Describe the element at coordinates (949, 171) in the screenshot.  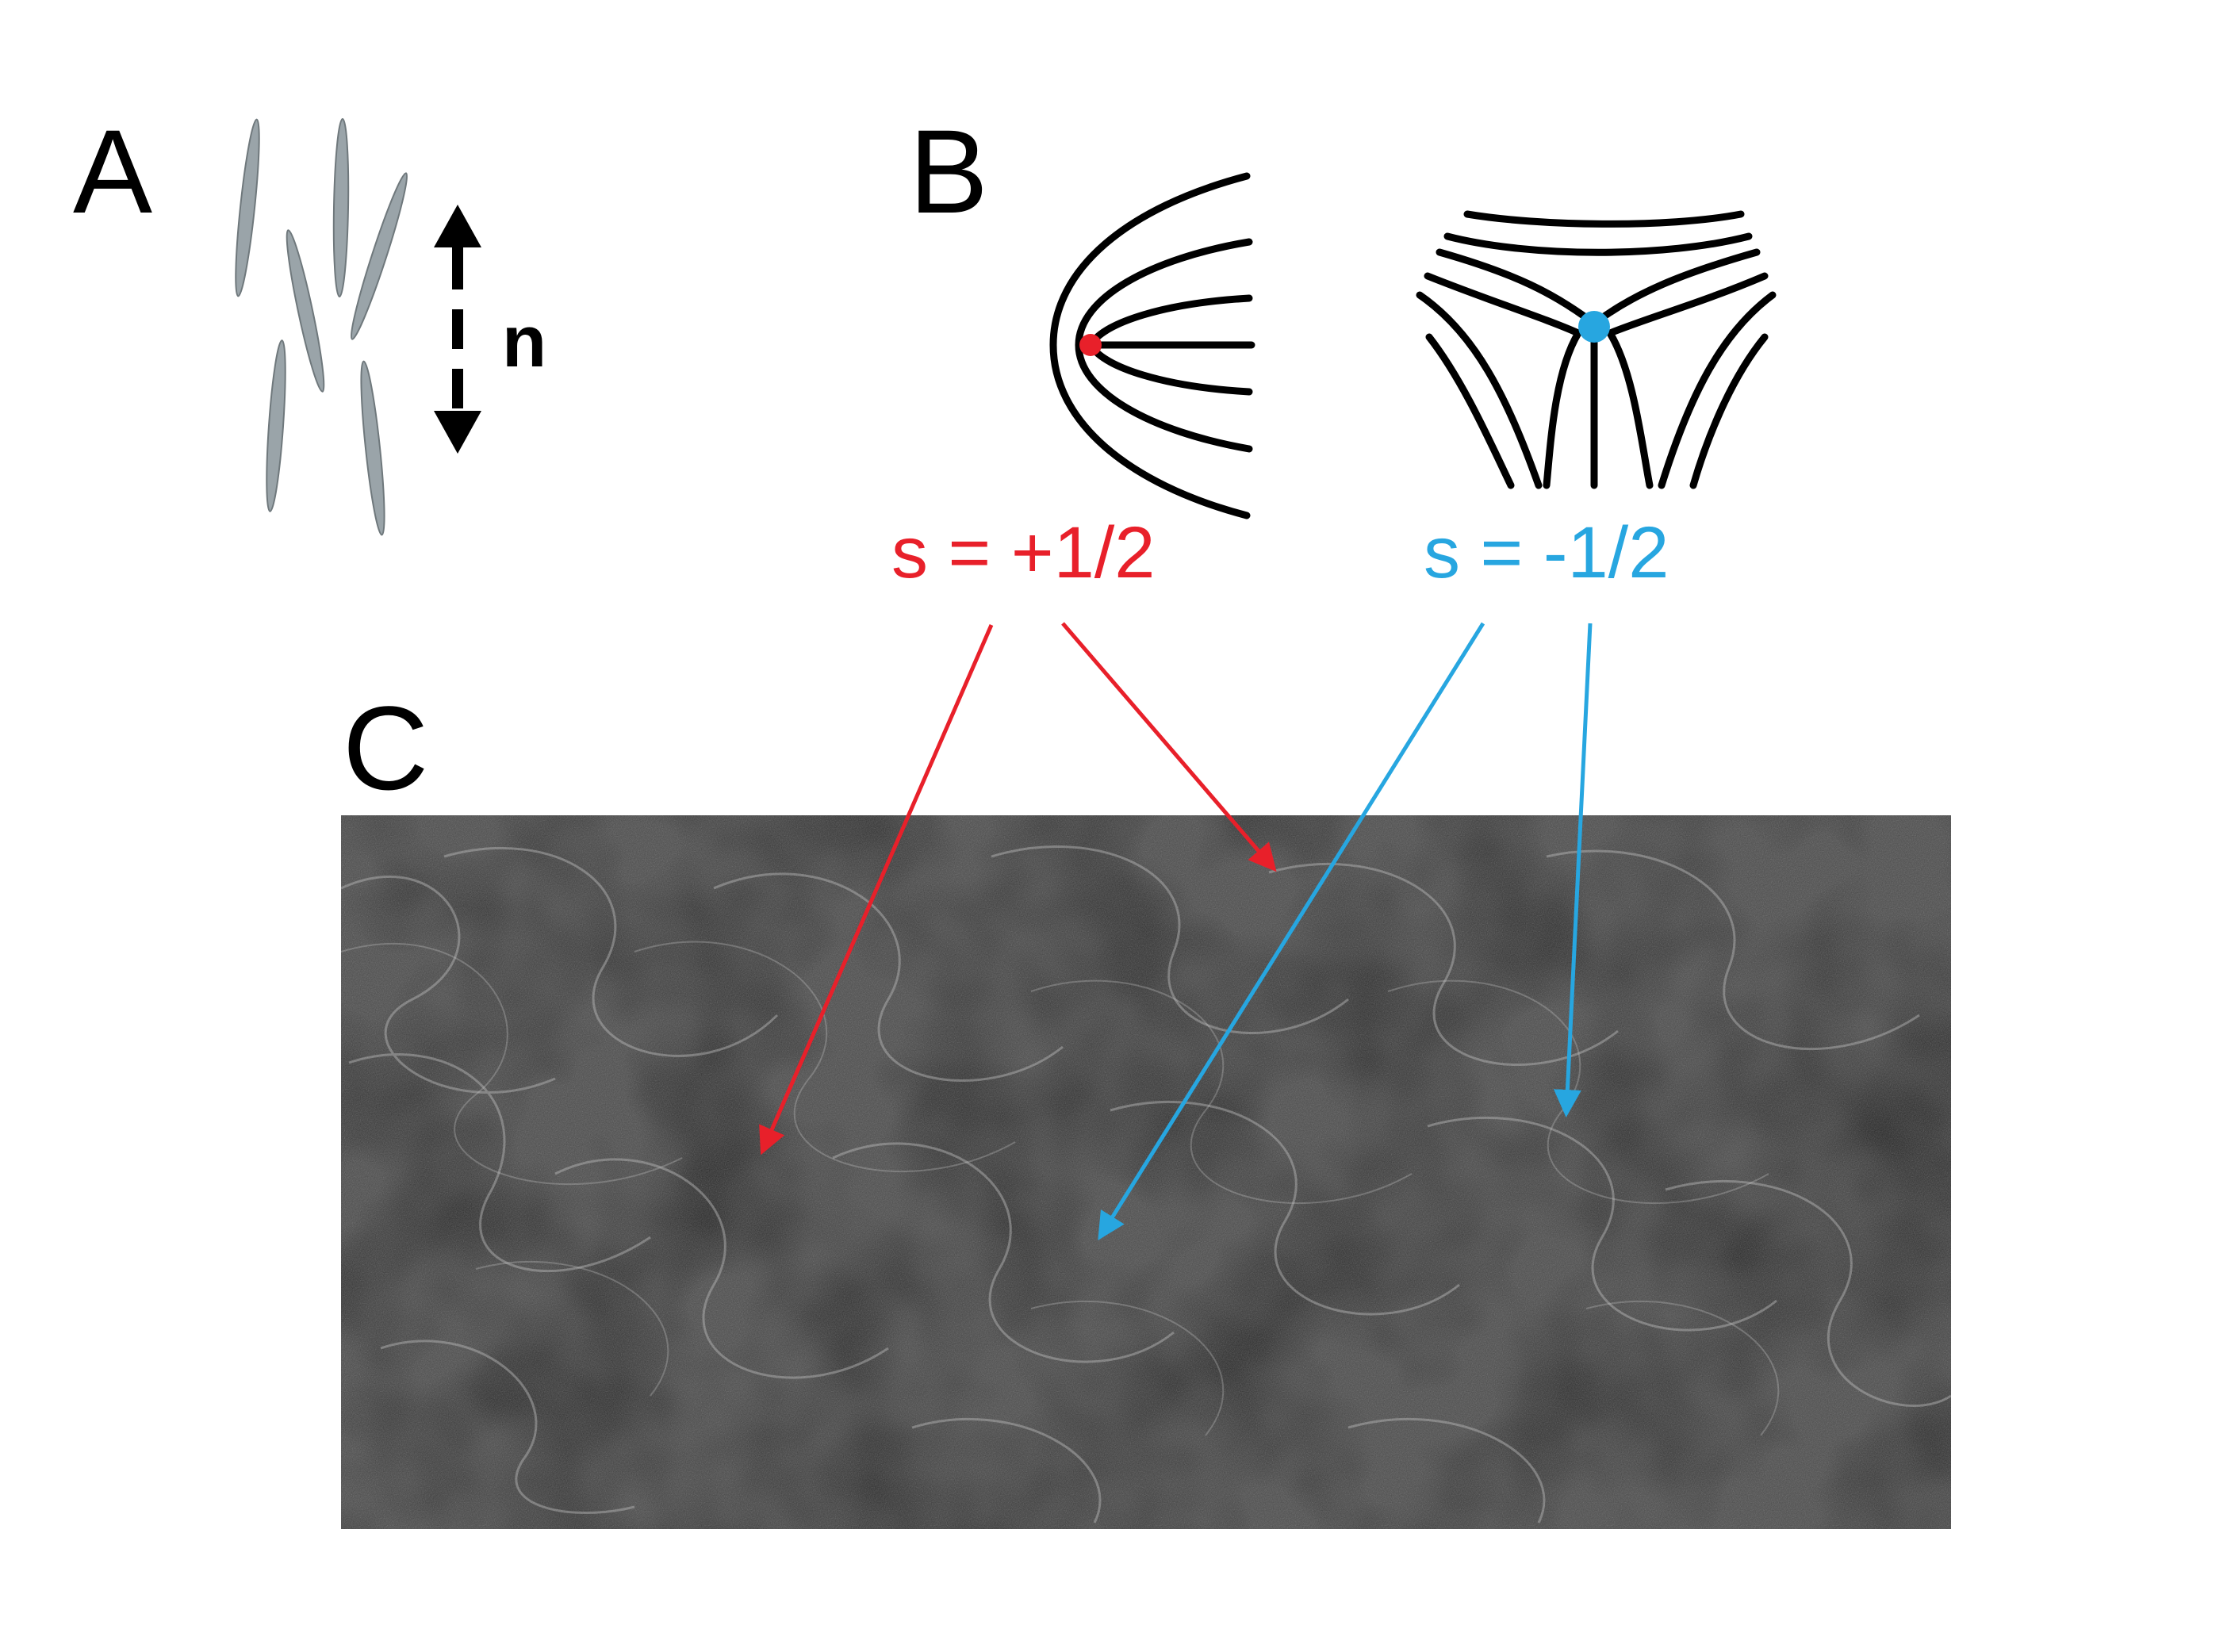
I see `panel-b-label: B` at that location.